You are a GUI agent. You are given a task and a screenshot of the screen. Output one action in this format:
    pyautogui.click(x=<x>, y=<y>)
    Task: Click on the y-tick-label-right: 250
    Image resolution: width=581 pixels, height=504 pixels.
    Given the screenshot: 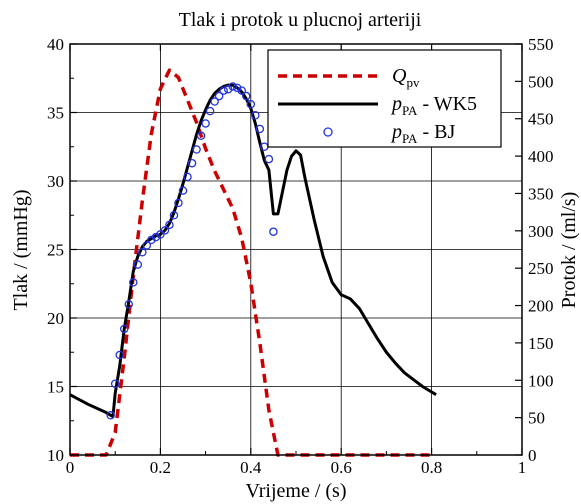 What is the action you would take?
    pyautogui.click(x=541, y=268)
    